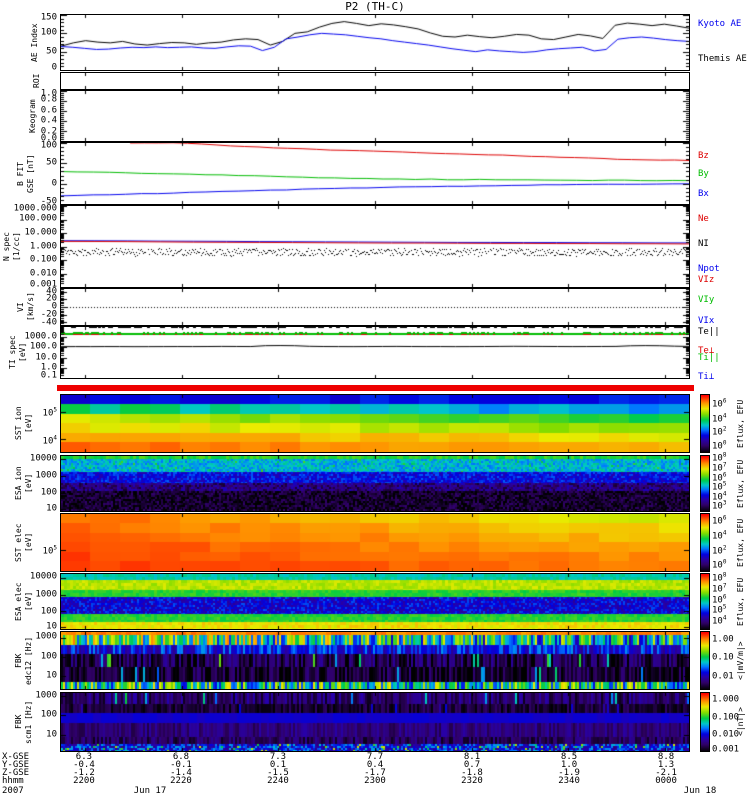  What do you see at coordinates (719, 588) in the screenshot?
I see `esa_elec-colorbar-tick: 10⁷` at bounding box center [719, 588].